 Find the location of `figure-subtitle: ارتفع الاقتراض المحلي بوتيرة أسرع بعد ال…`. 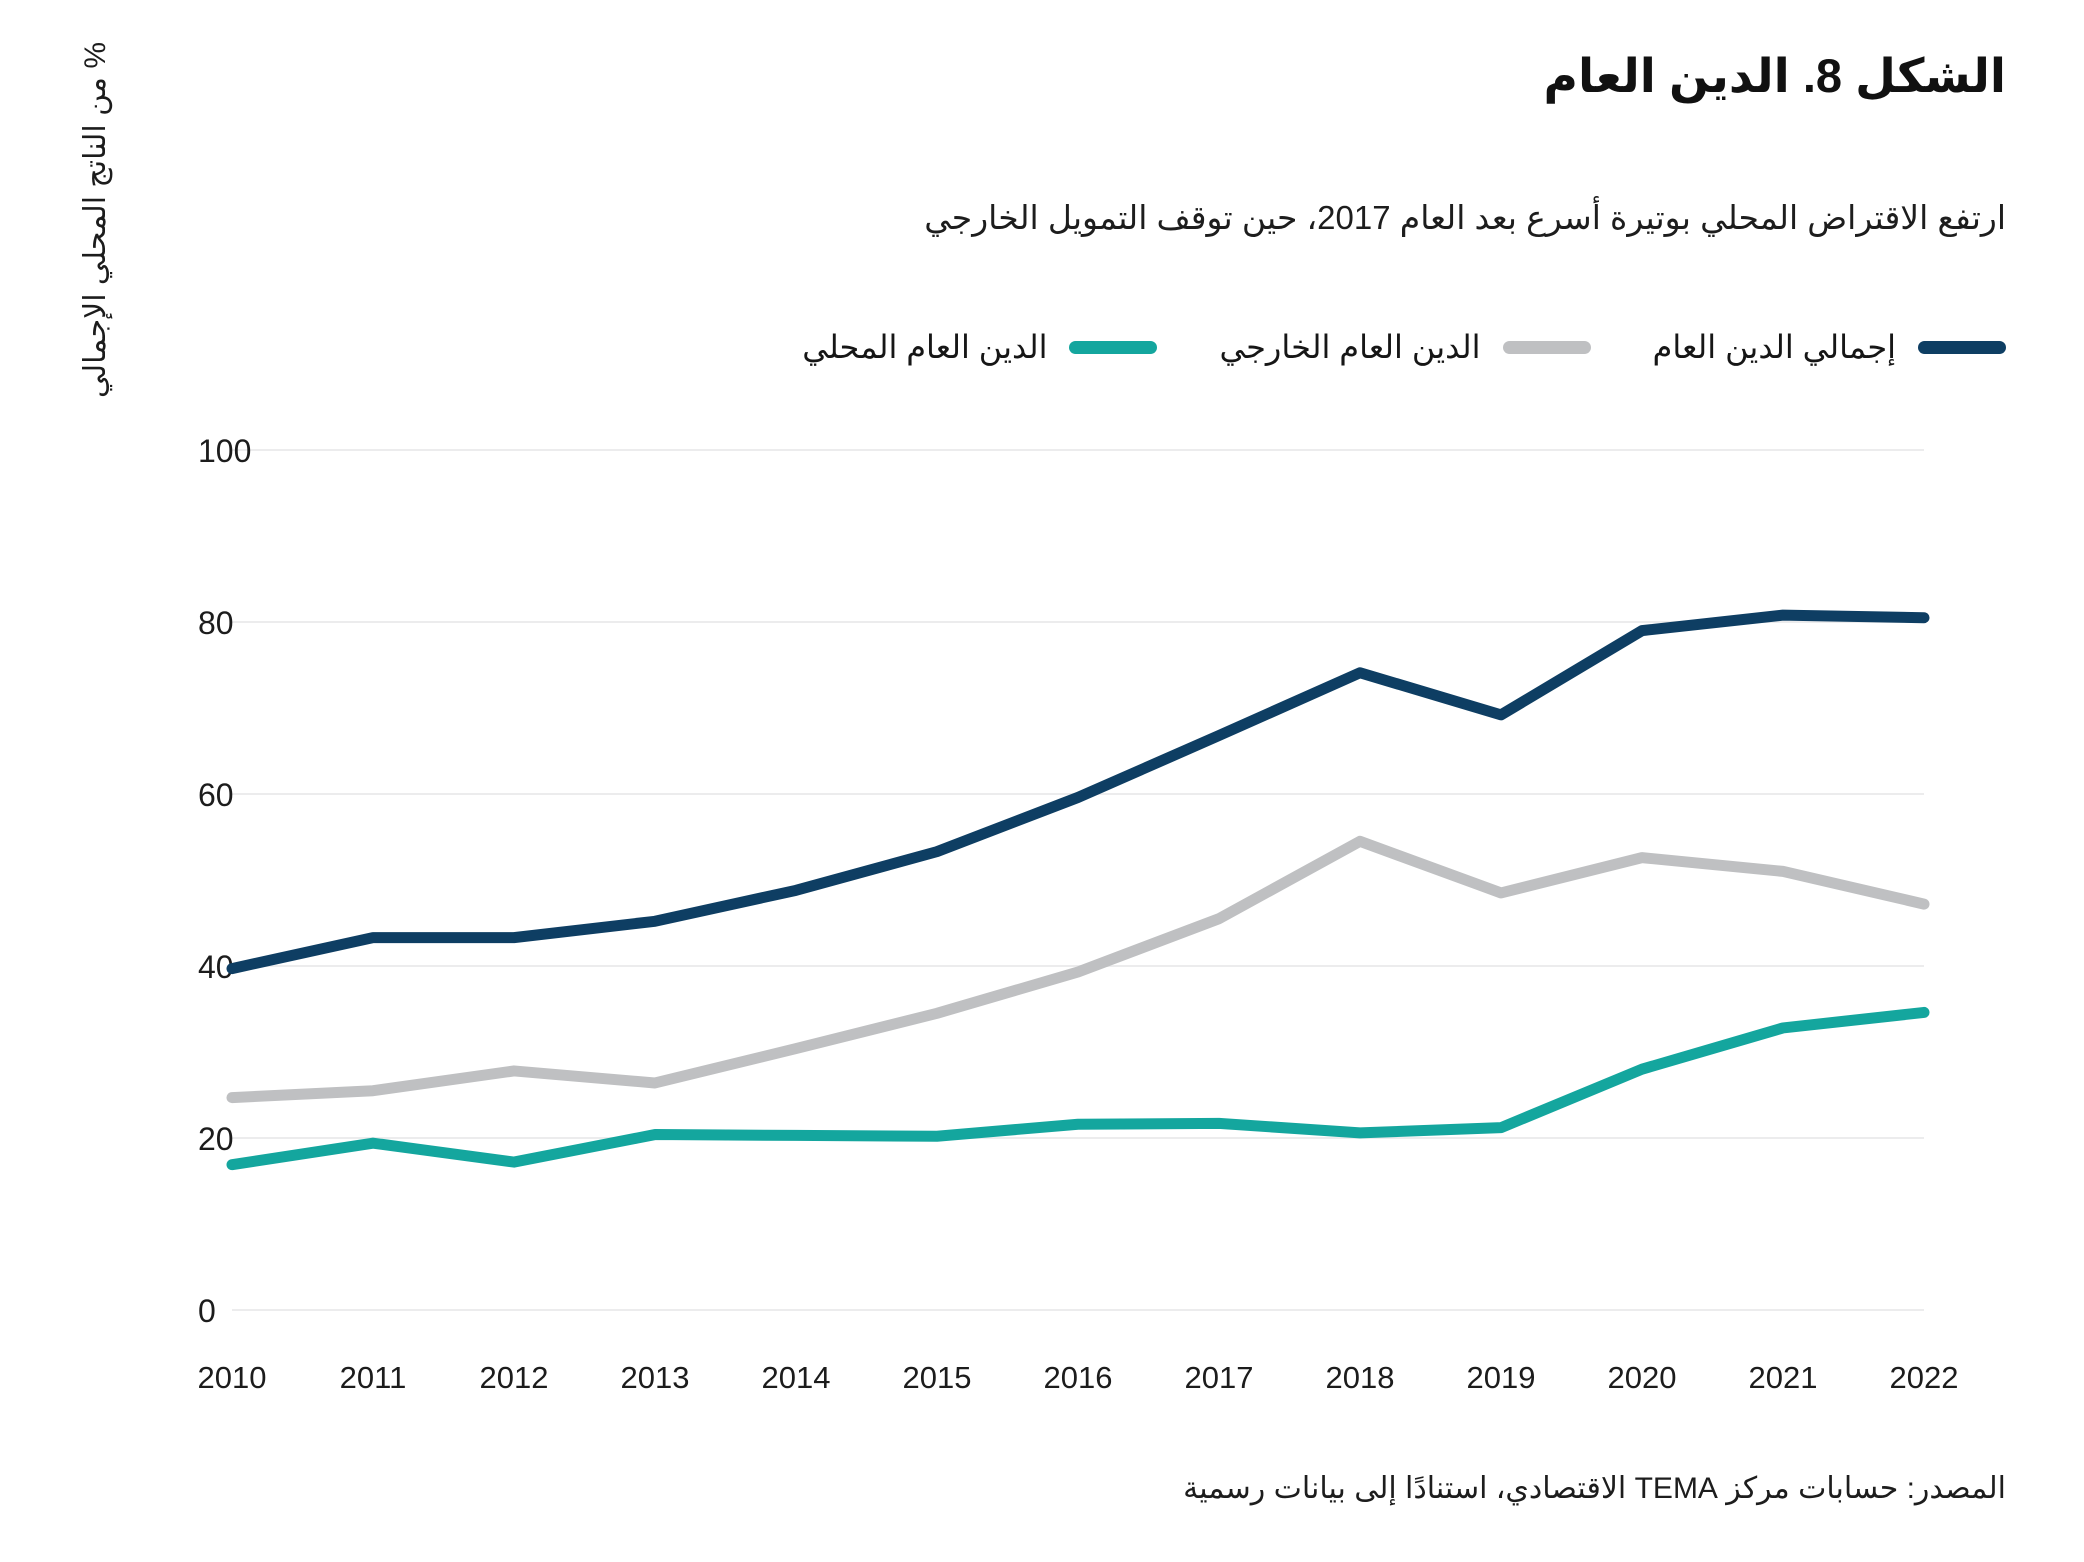

figure-subtitle: ارتفع الاقتراض المحلي بوتيرة أسرع بعد ال… is located at coordinates (1465, 217).